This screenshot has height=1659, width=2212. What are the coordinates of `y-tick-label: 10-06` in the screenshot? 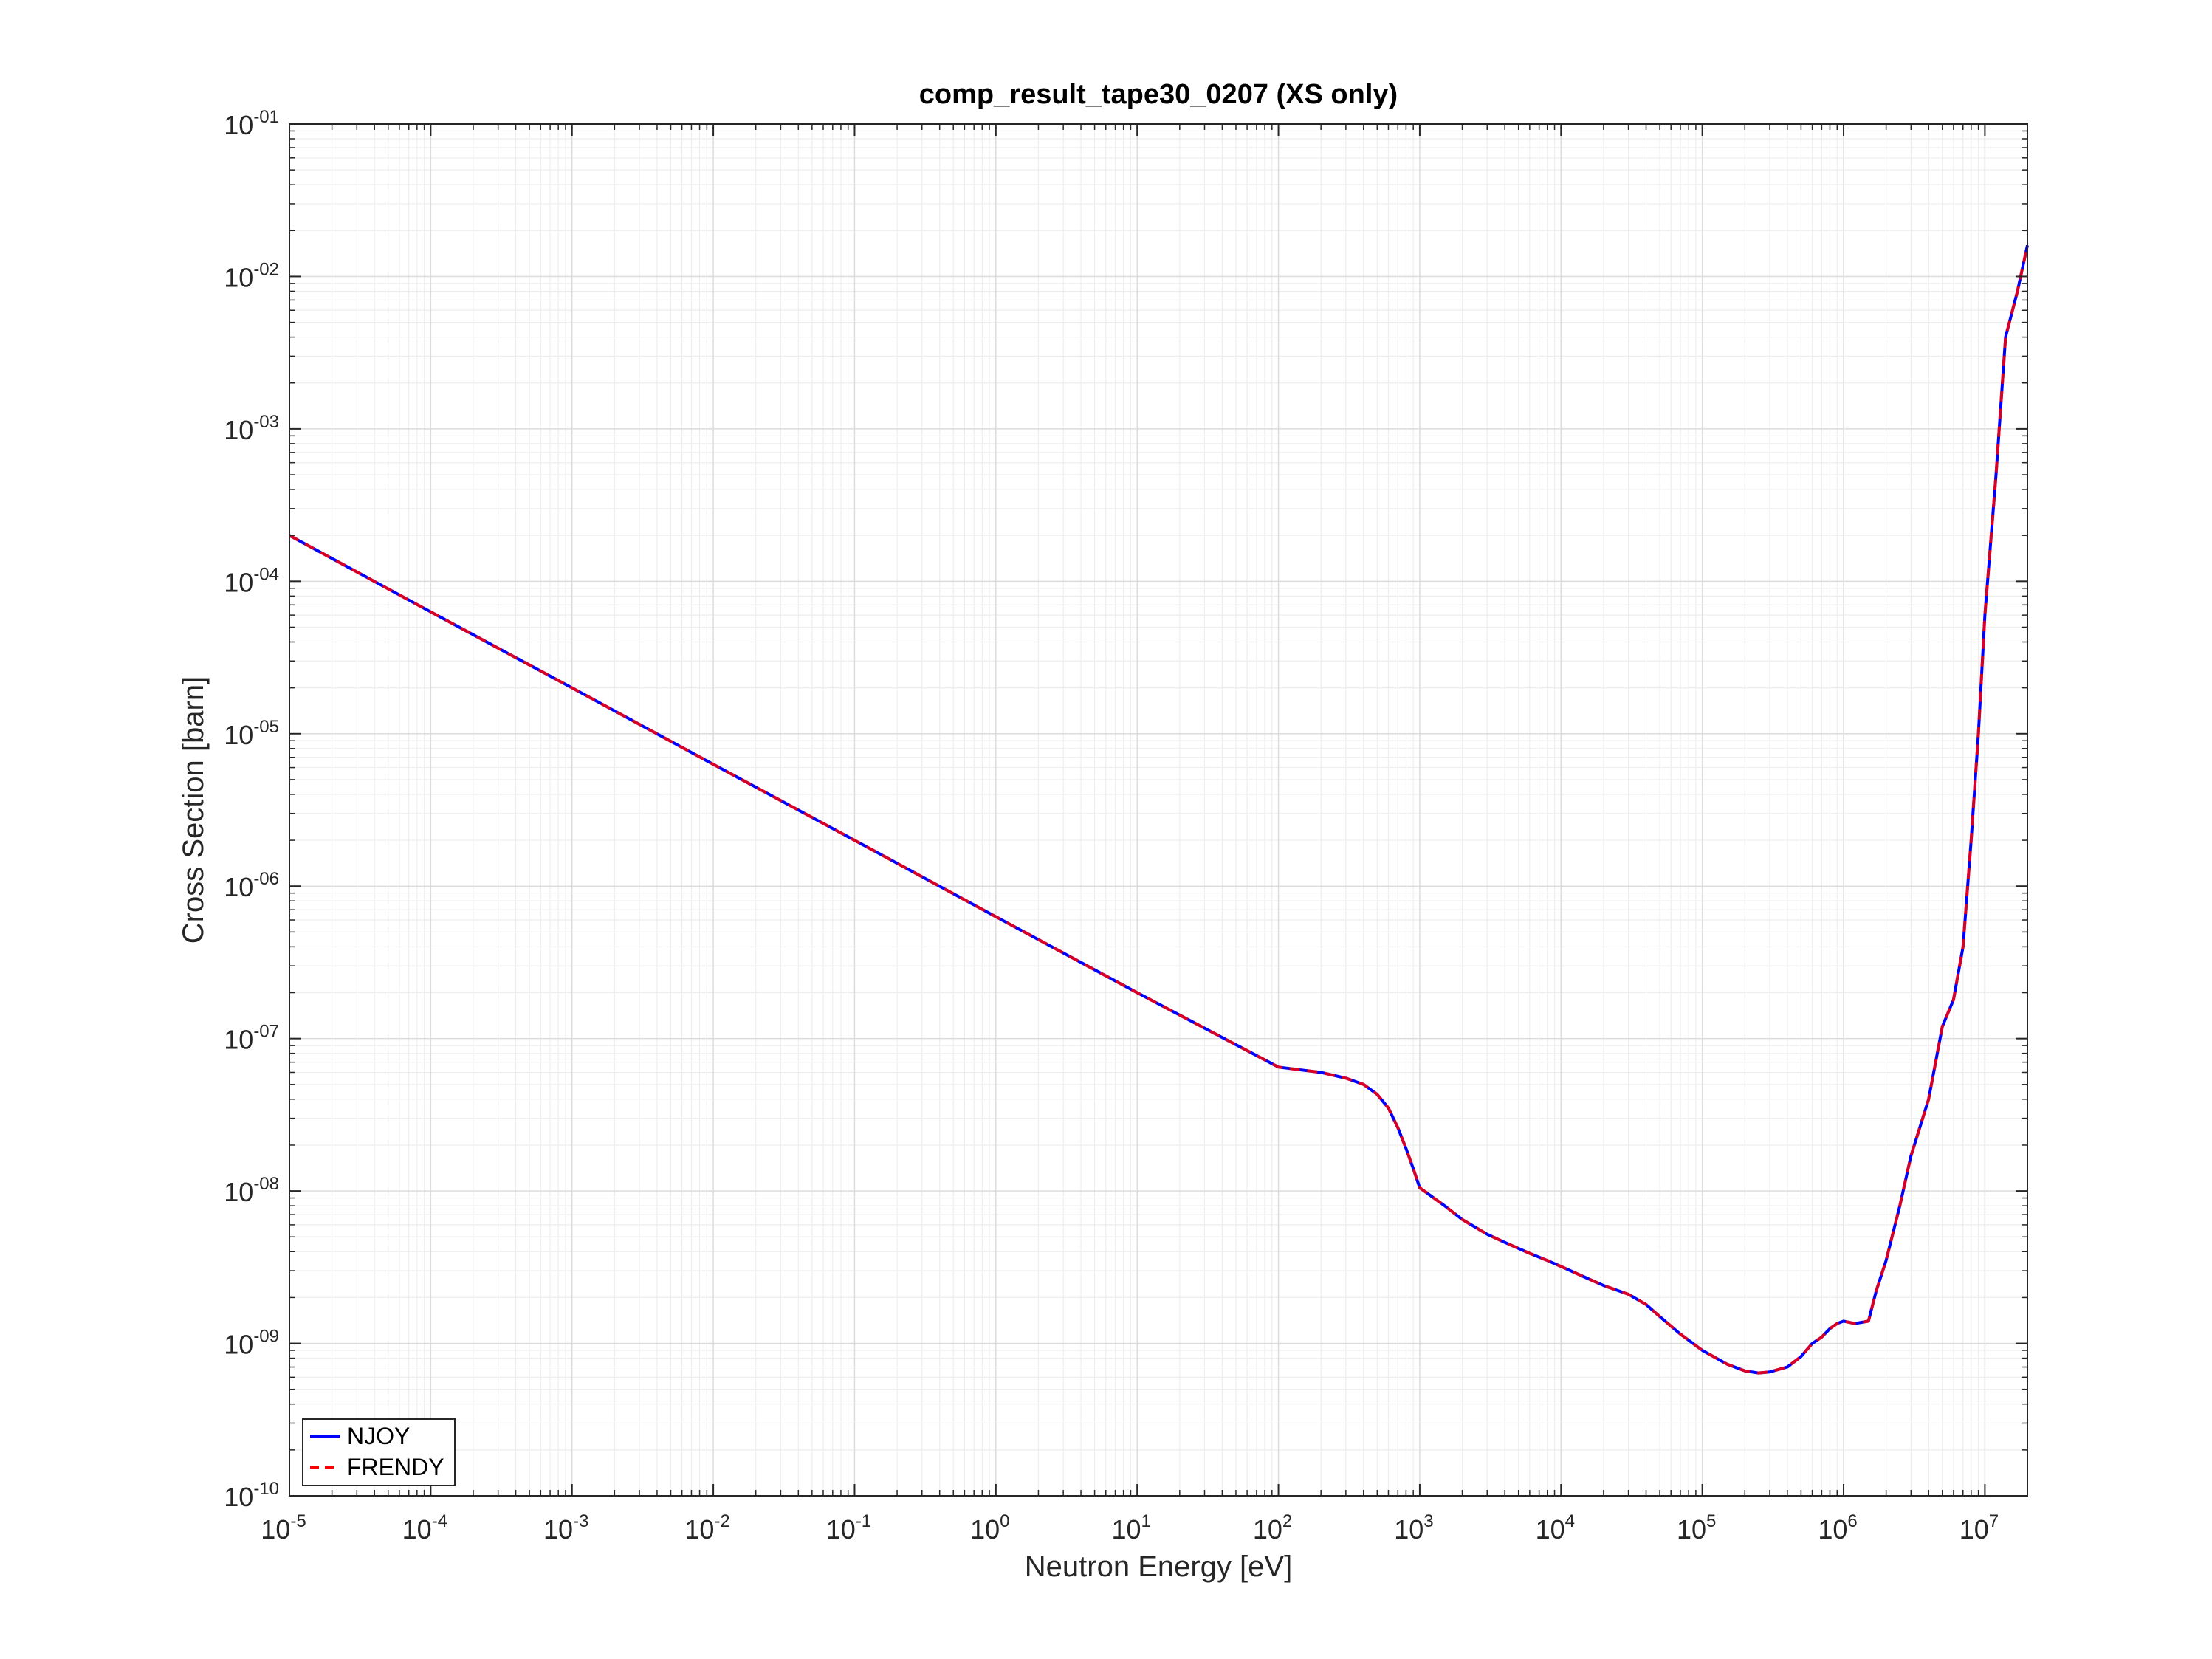 It's located at (251, 885).